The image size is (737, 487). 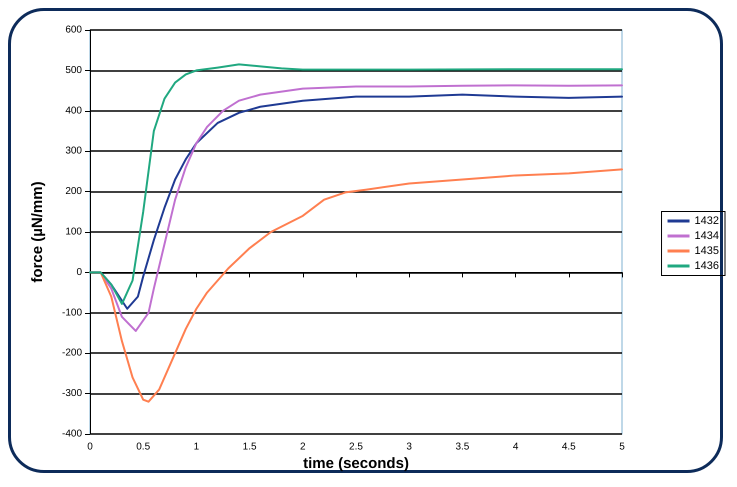 I want to click on y-tick-label: -200, so click(x=72, y=353).